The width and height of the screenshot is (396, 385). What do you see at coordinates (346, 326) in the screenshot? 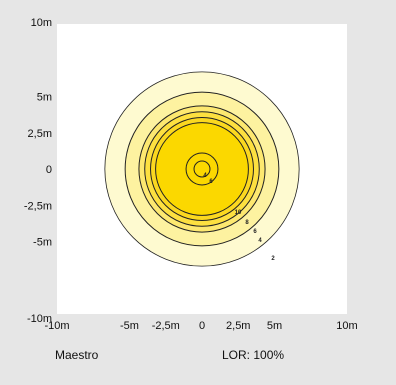
I see `x-tick-label: 10m` at bounding box center [346, 326].